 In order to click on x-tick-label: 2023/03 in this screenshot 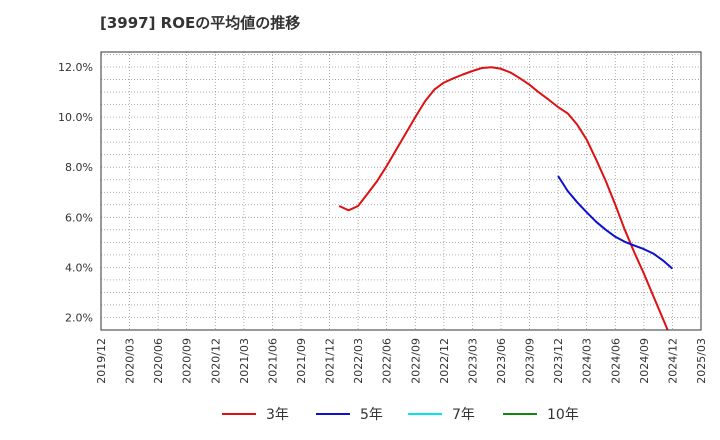, I will do `click(472, 361)`.